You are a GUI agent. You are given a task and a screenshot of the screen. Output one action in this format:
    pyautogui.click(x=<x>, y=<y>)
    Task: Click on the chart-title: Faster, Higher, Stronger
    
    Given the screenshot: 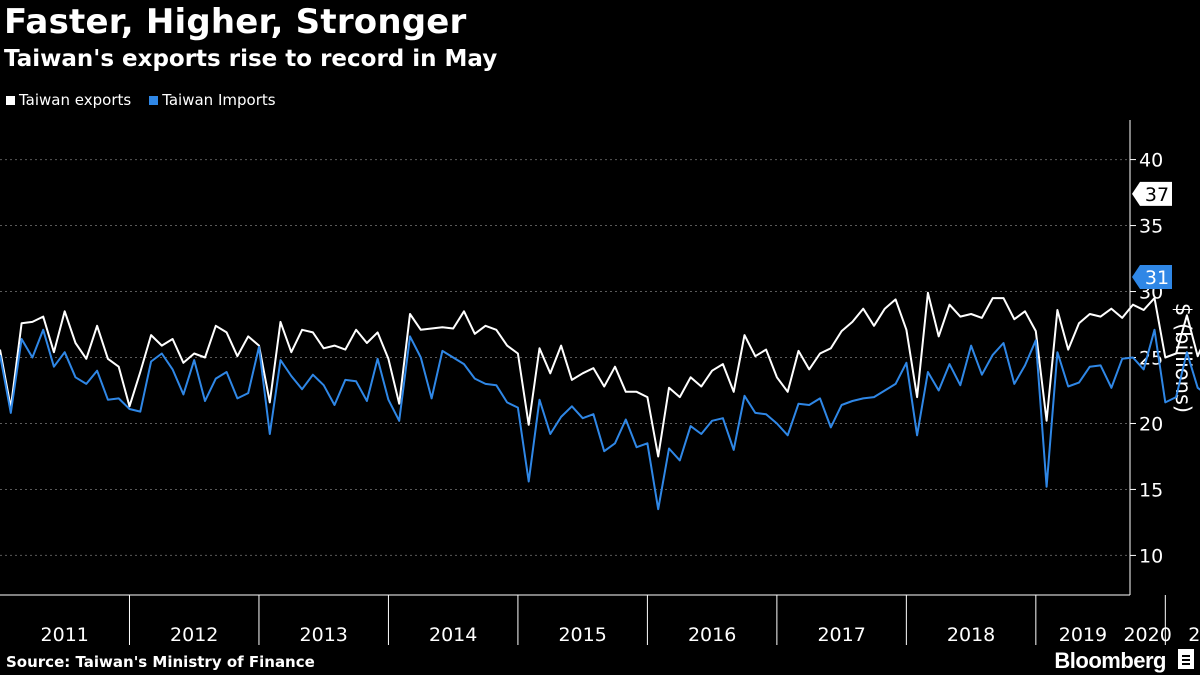 What is the action you would take?
    pyautogui.click(x=235, y=22)
    